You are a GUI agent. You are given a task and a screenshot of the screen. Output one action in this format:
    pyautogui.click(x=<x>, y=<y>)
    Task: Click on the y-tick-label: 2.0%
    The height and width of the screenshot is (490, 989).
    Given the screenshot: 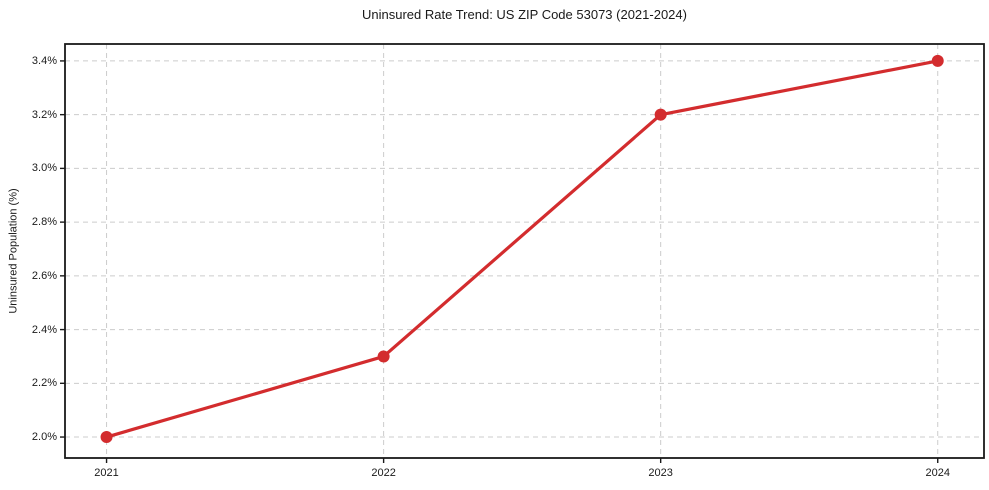 What is the action you would take?
    pyautogui.click(x=44, y=437)
    